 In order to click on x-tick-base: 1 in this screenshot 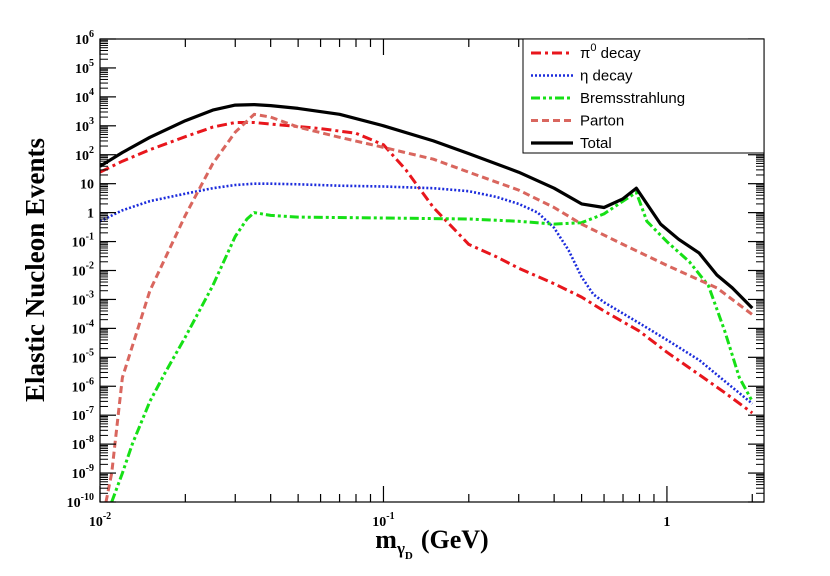, I will do `click(666, 522)`.